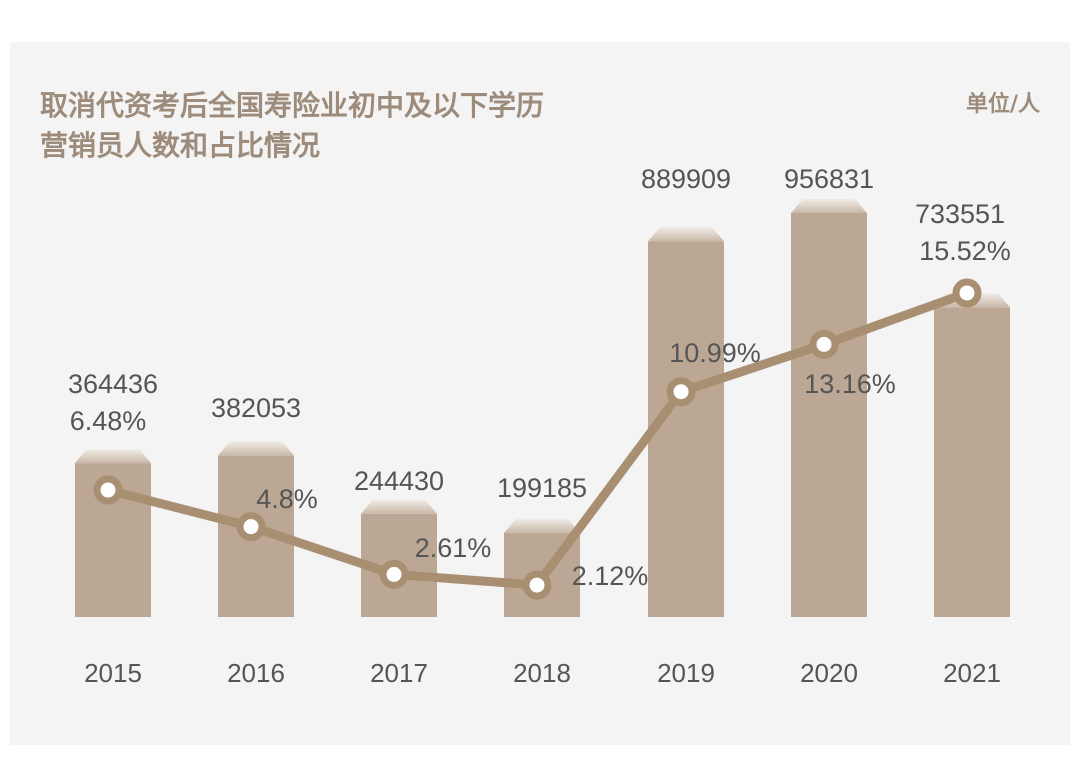 This screenshot has height=770, width=1080. What do you see at coordinates (829, 179) in the screenshot?
I see `bar-value-label: 956831` at bounding box center [829, 179].